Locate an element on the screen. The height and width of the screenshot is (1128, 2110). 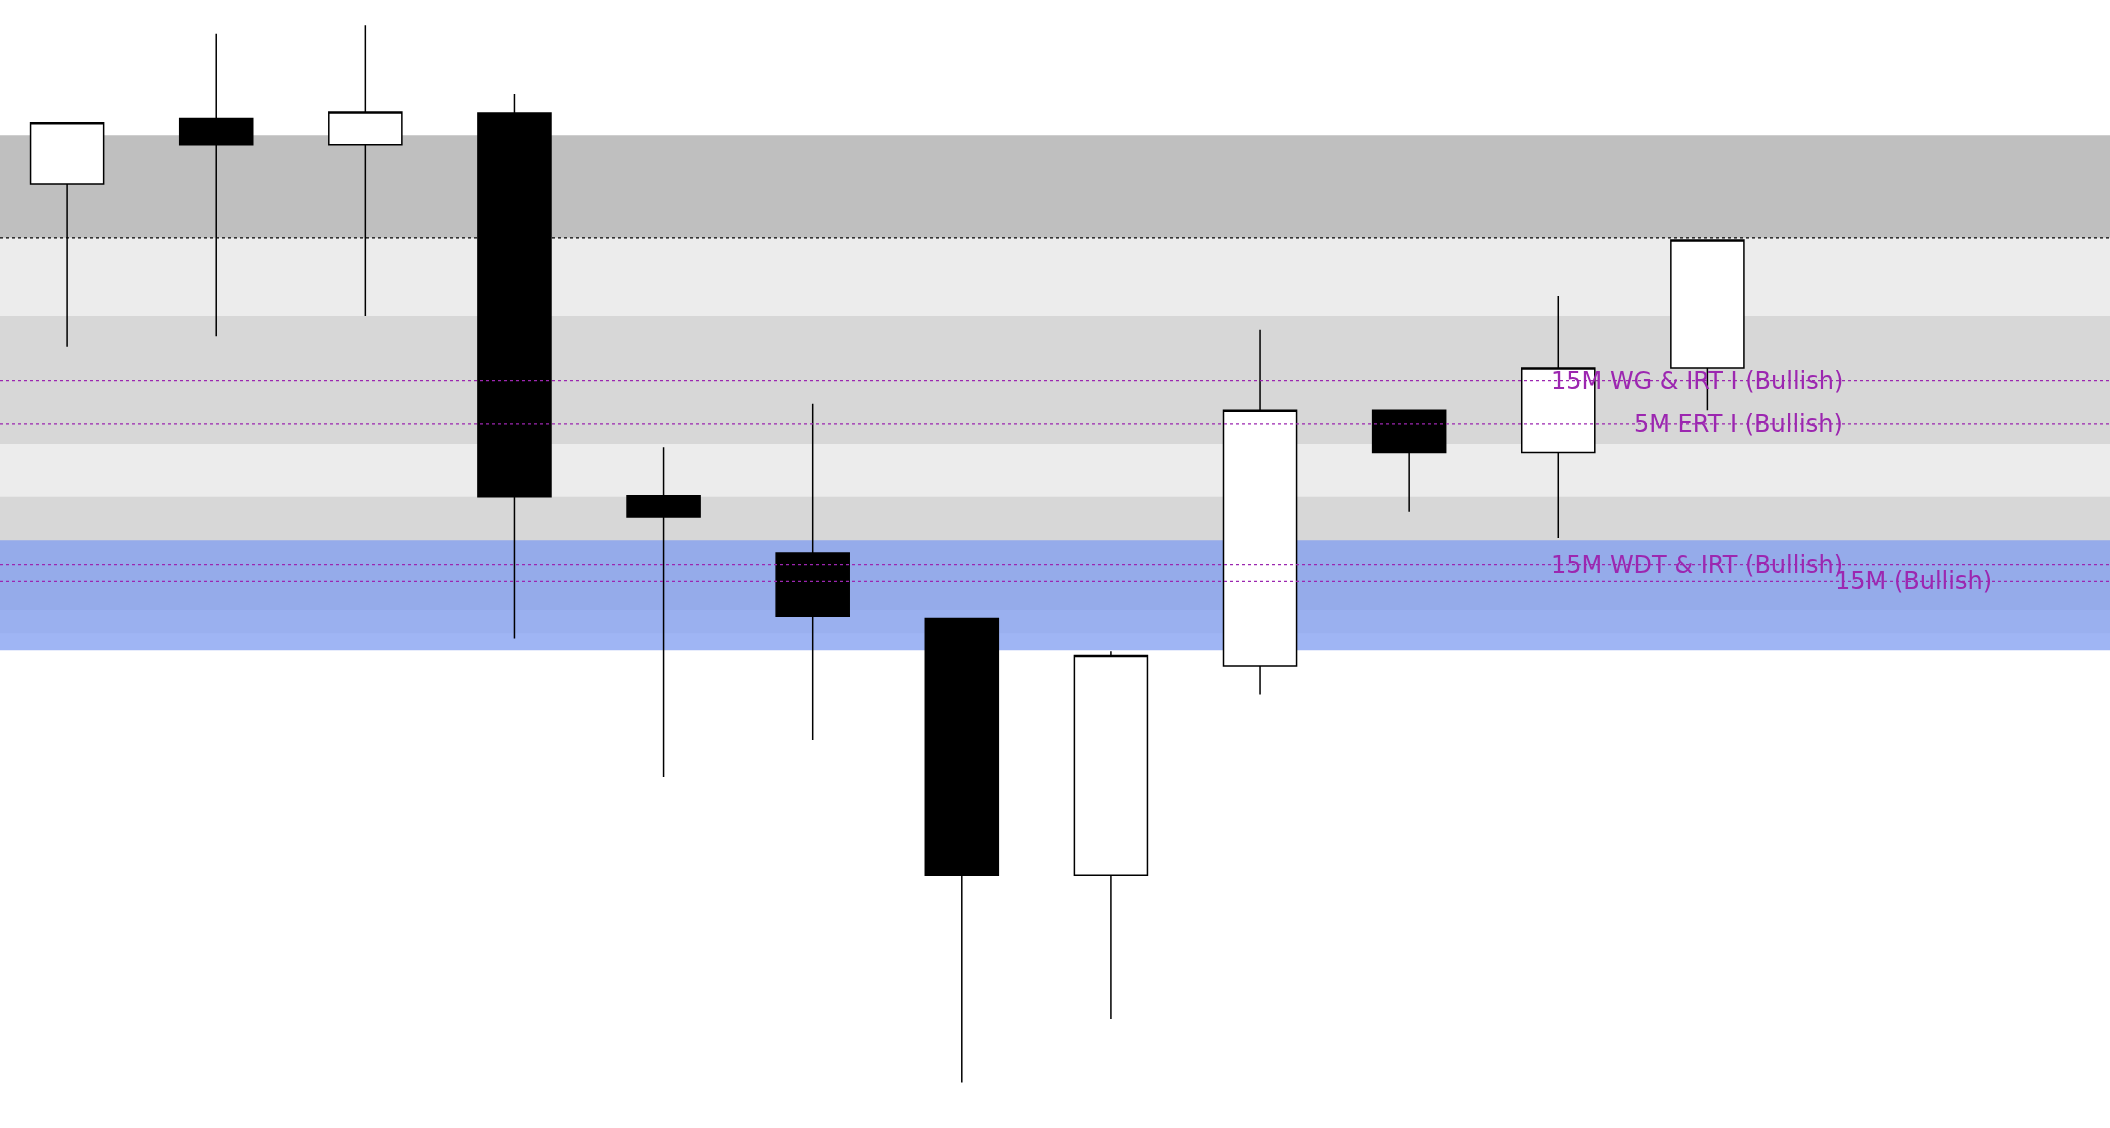
annotation: 5M ERT I (Bullish) is located at coordinates (1738, 424).